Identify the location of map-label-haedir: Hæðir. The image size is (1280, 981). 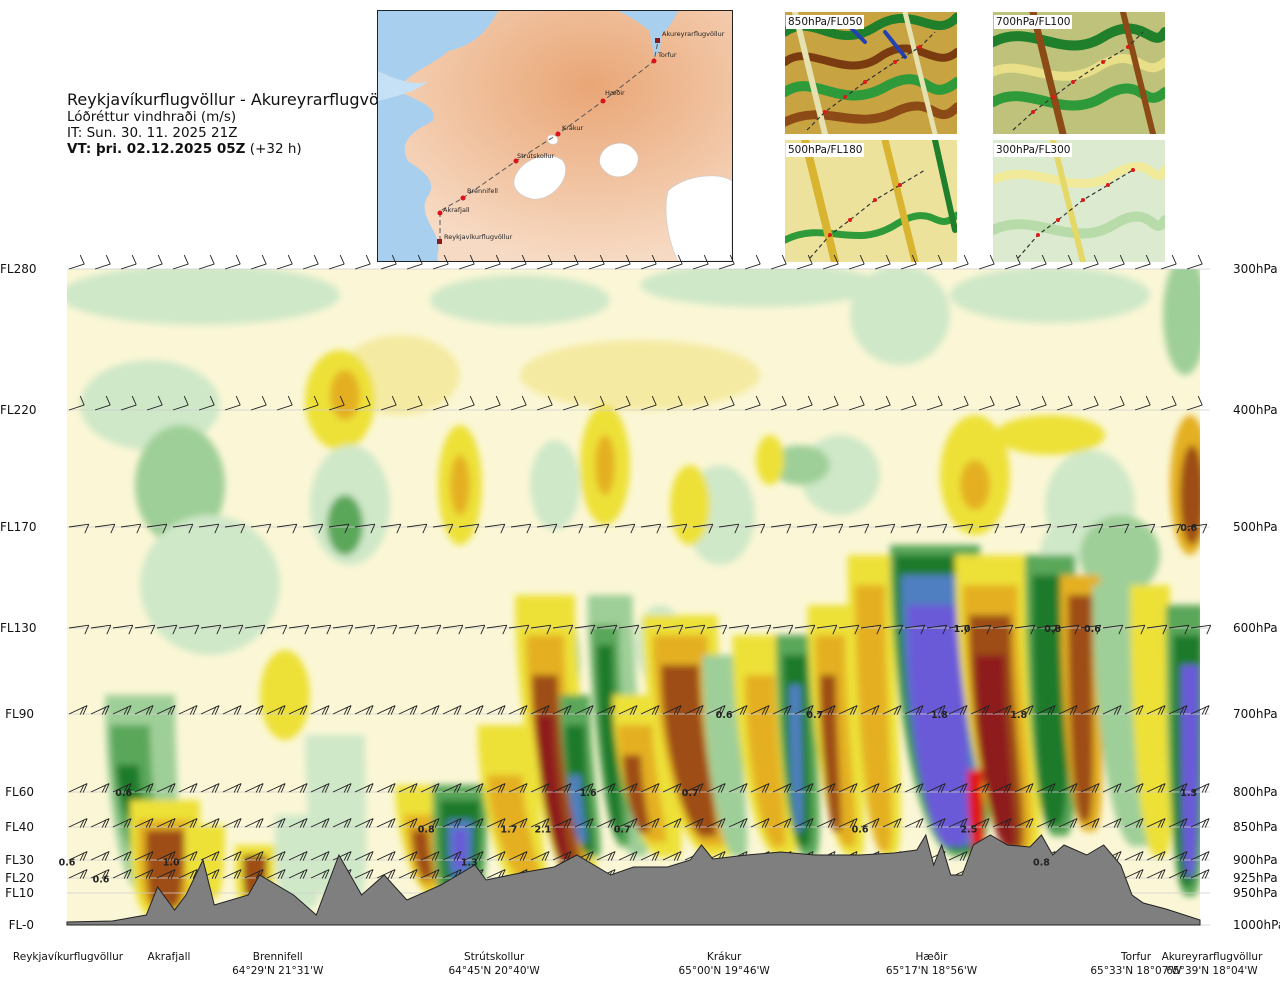
(615, 93).